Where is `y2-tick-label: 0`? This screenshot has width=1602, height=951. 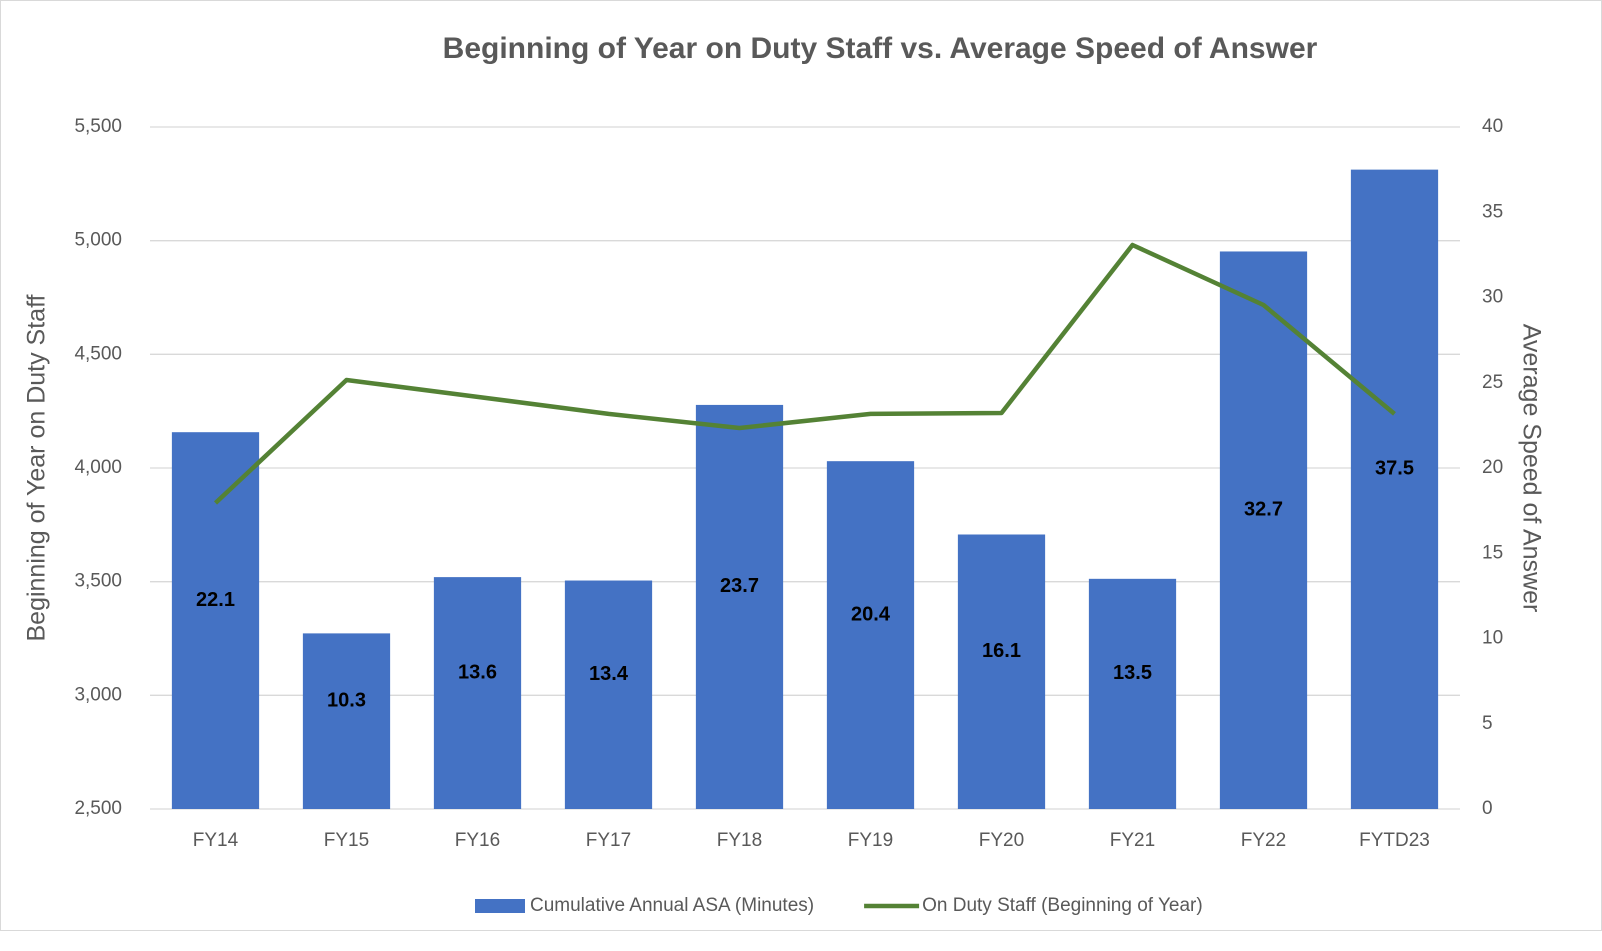 y2-tick-label: 0 is located at coordinates (1487, 808).